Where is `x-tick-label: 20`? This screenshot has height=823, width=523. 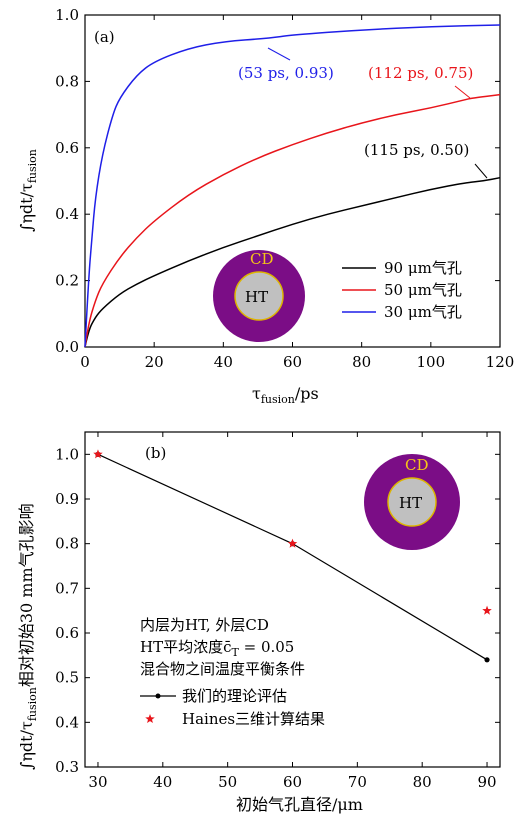
x-tick-label: 20 is located at coordinates (154, 362).